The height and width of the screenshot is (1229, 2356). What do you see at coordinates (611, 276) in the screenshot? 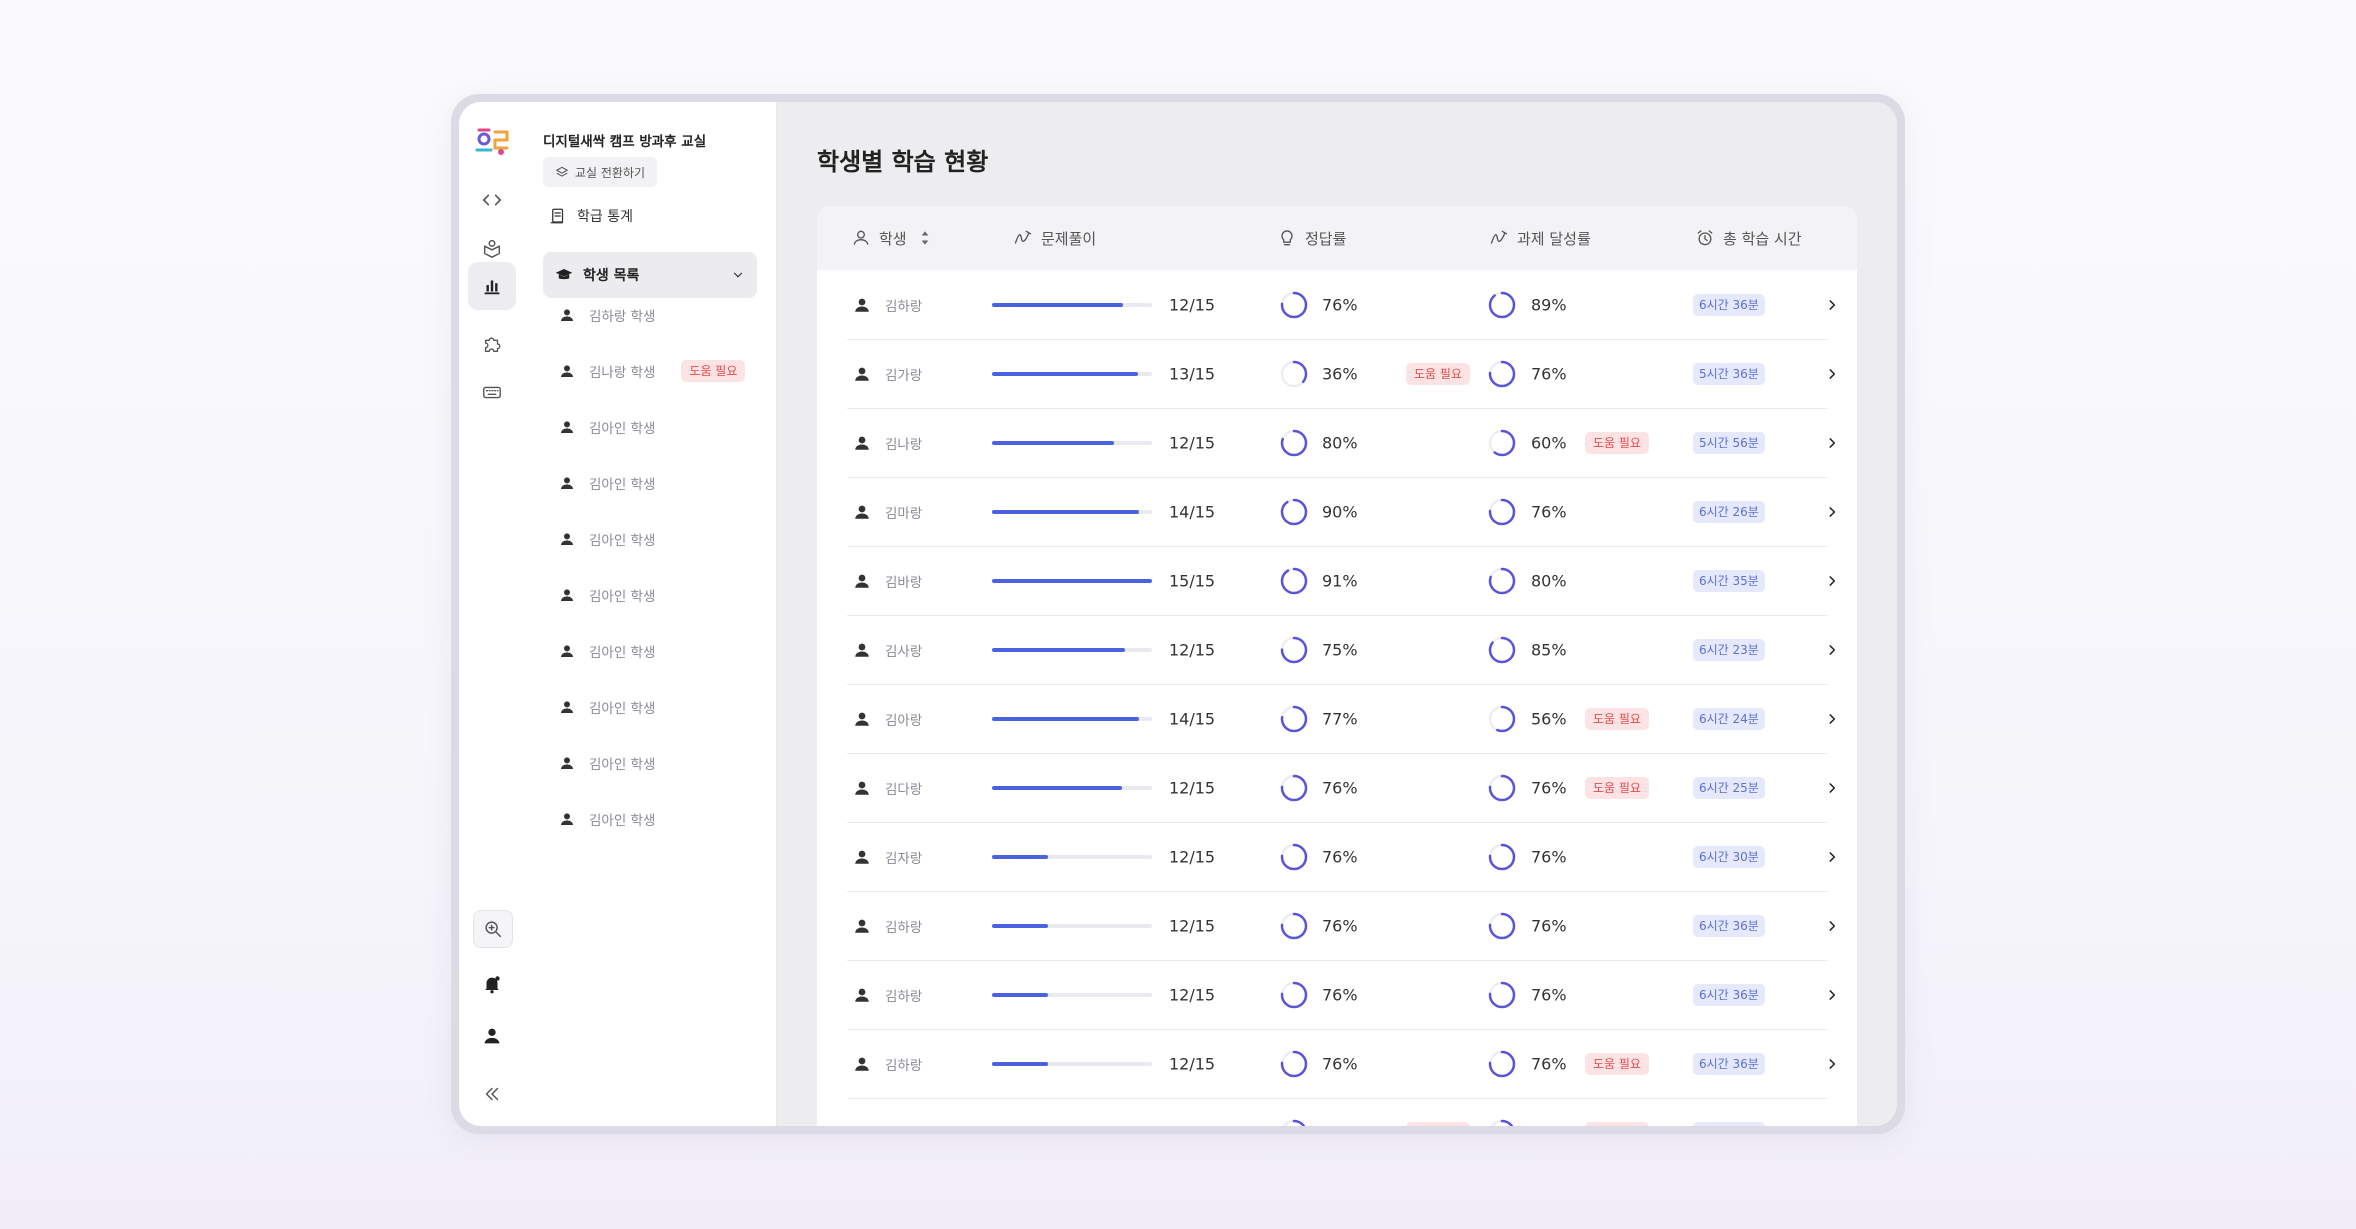
I see `menu-student-list-label: 학생 목록` at bounding box center [611, 276].